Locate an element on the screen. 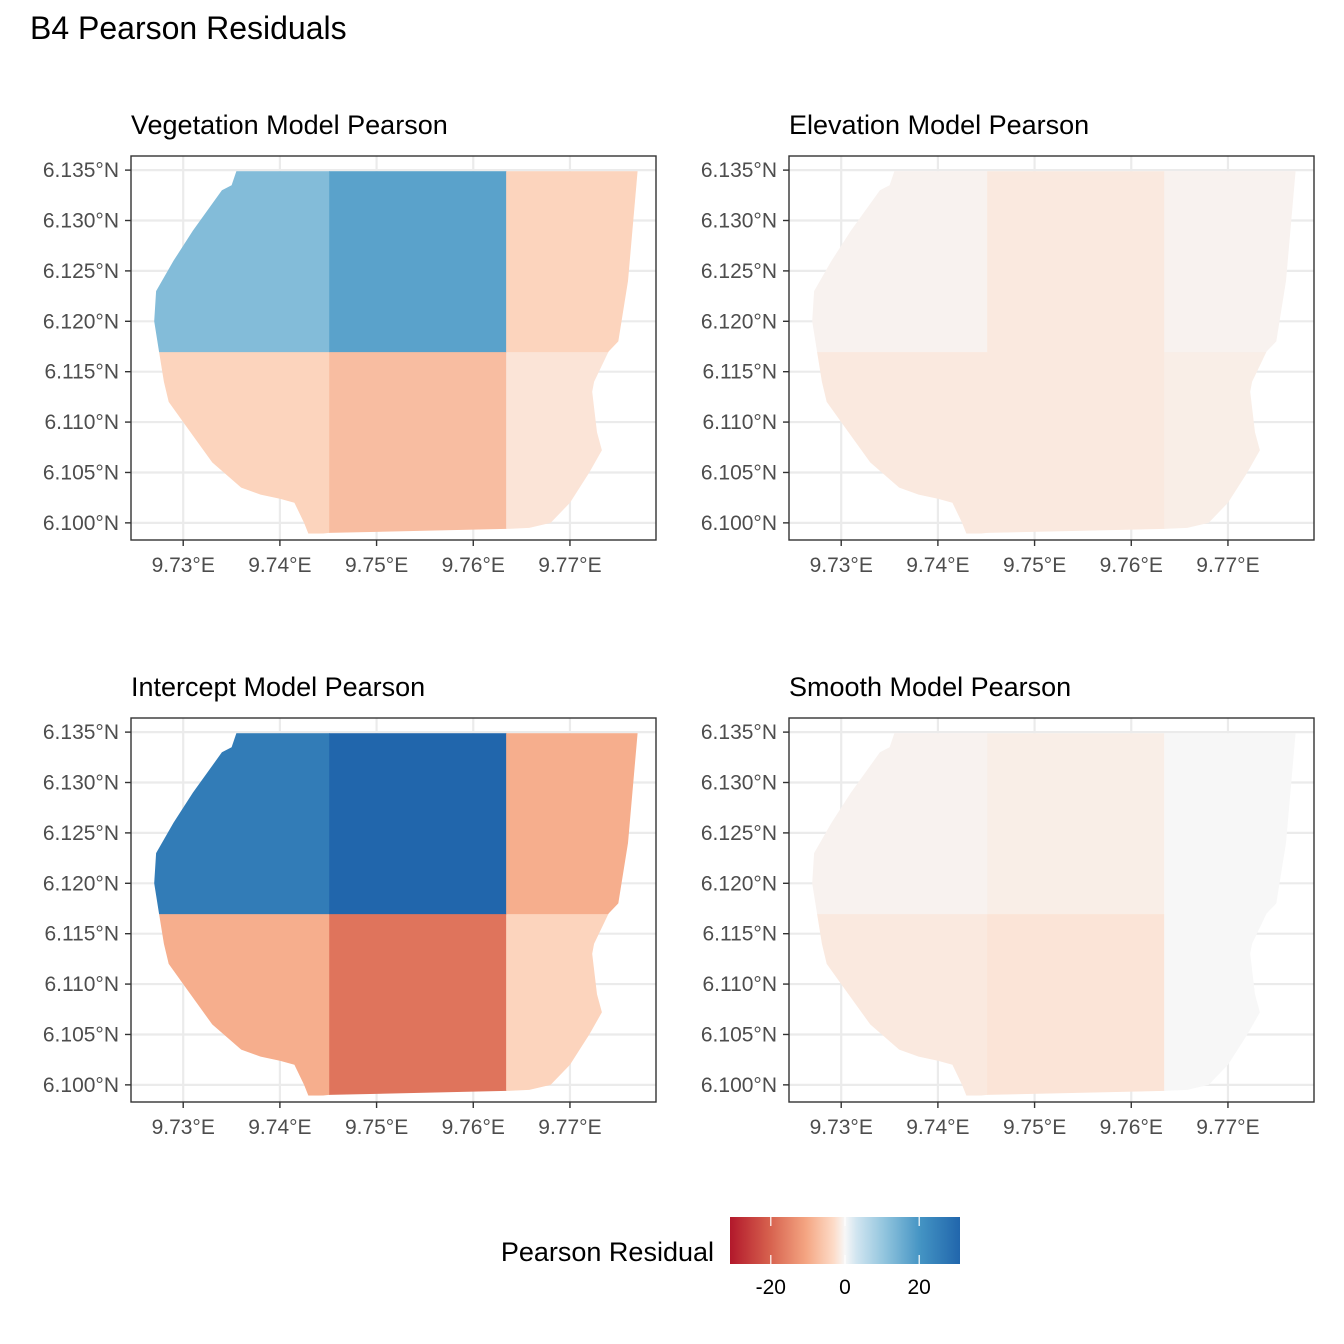 This screenshot has width=1344, height=1344. legend-tick-label: 0 is located at coordinates (845, 1287).